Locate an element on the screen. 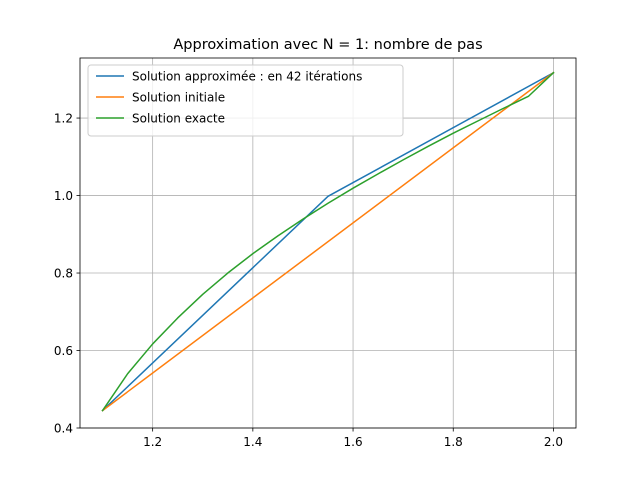 The height and width of the screenshot is (480, 640). chart-title: Approximation avec N = 1: nombre de pas is located at coordinates (327, 45).